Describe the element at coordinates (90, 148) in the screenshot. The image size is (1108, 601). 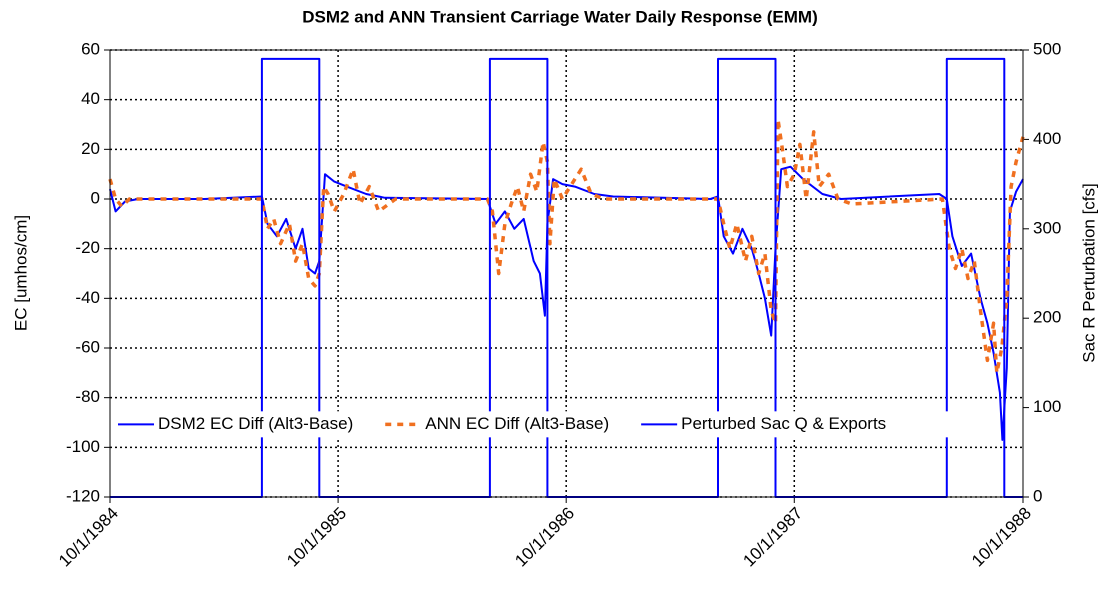
I see `y-tick-label: 20` at that location.